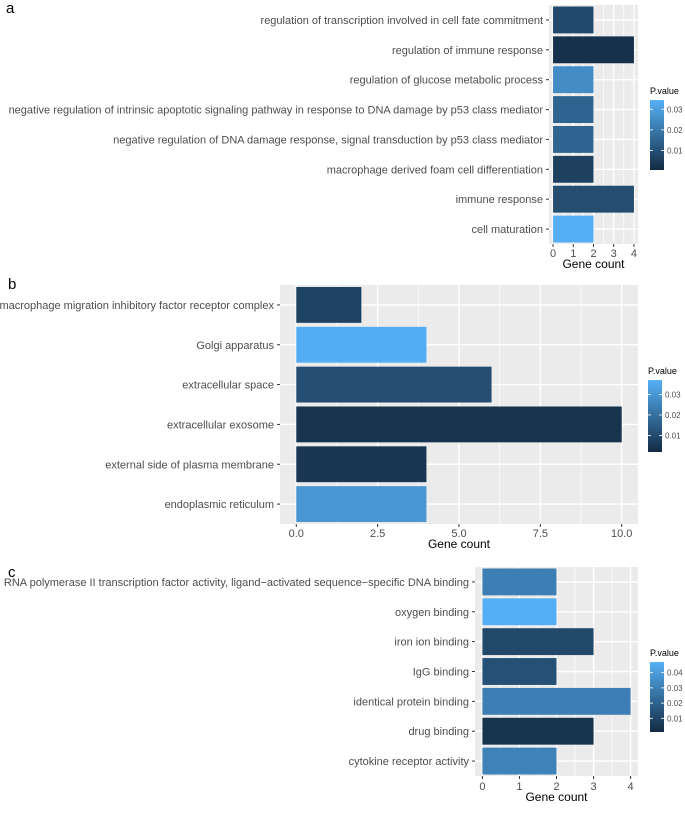 The width and height of the screenshot is (685, 829). I want to click on x-tick-label: 7.5, so click(540, 534).